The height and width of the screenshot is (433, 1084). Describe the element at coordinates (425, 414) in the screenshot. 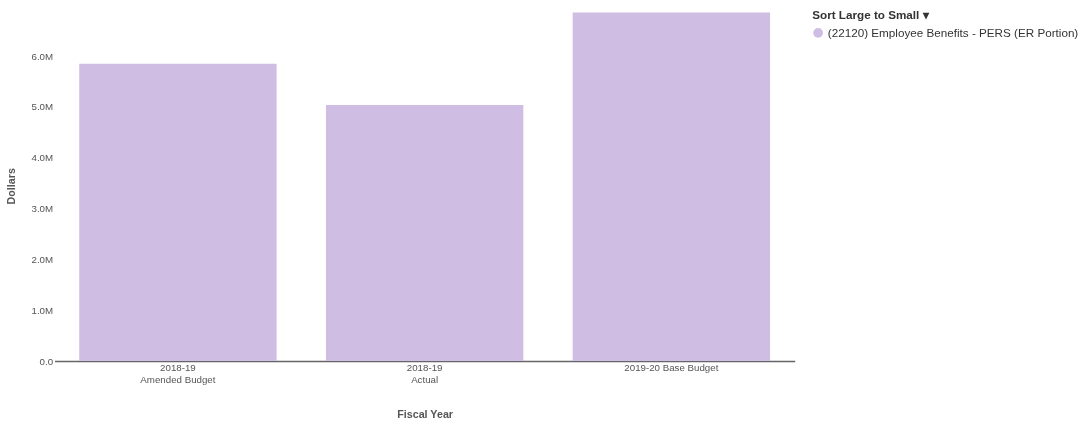

I see `x-axis-title: Fiscal Year` at that location.